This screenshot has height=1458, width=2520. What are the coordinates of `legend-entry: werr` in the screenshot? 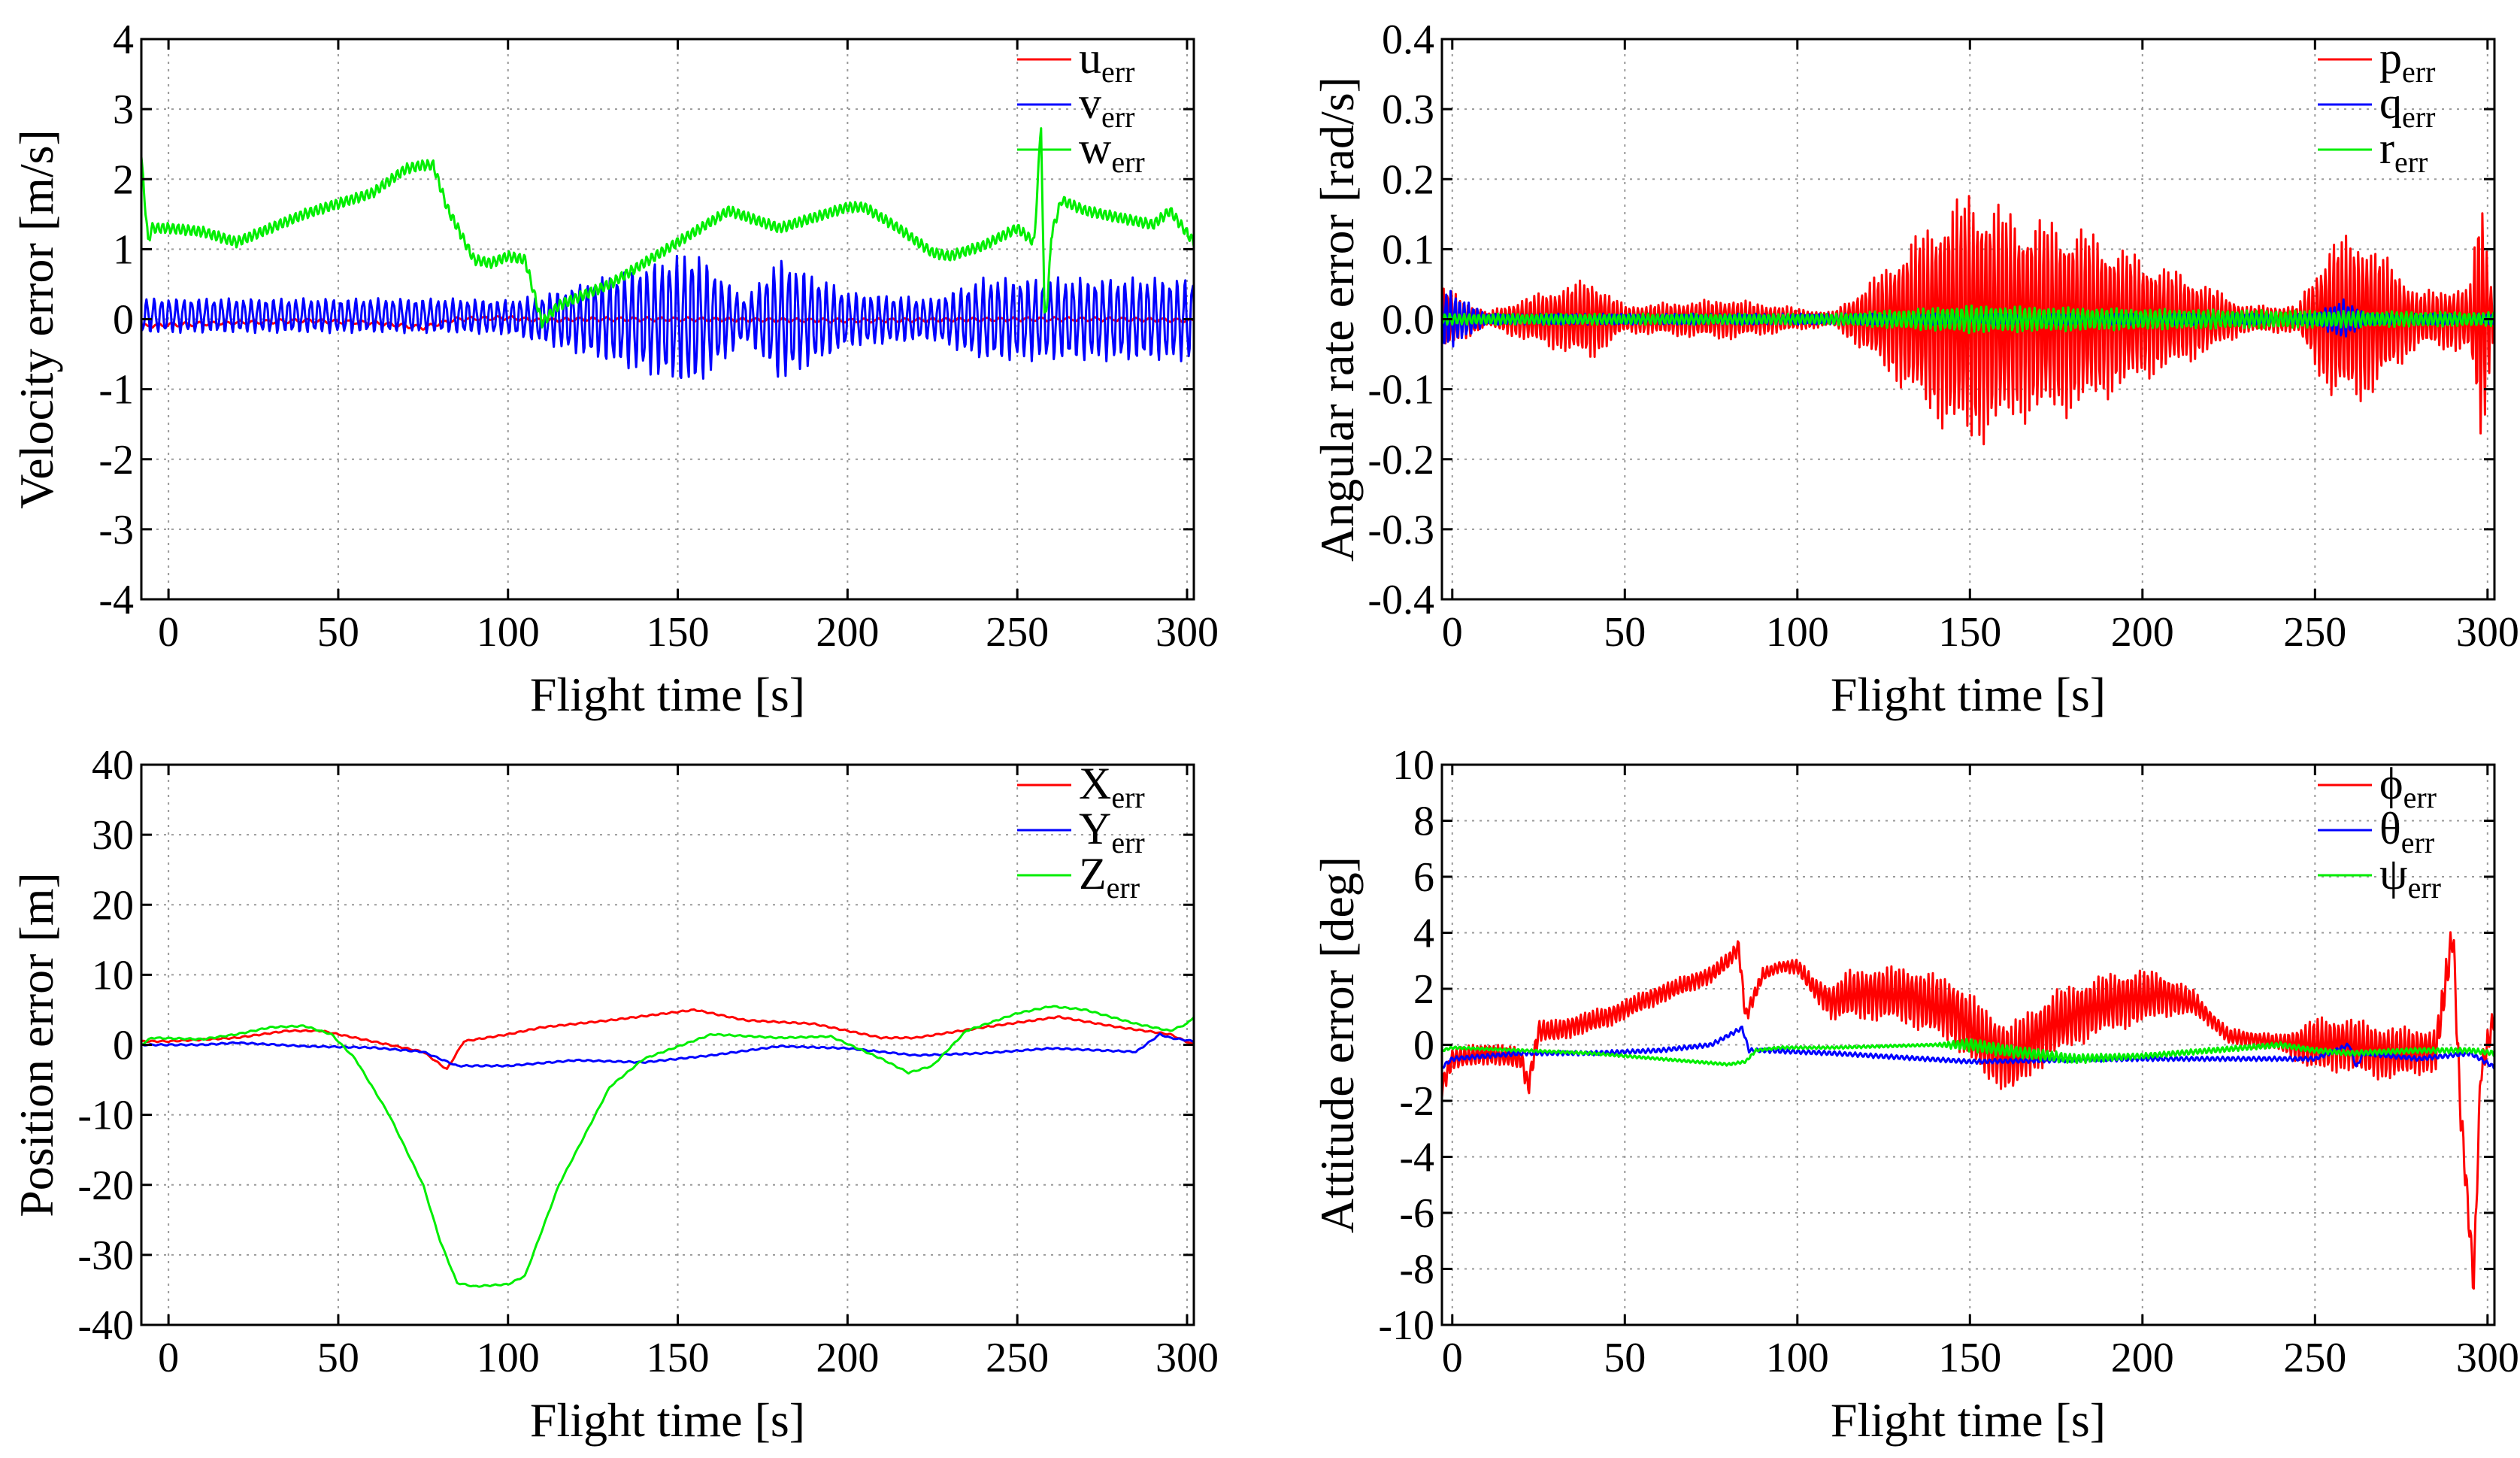 It's located at (1112, 151).